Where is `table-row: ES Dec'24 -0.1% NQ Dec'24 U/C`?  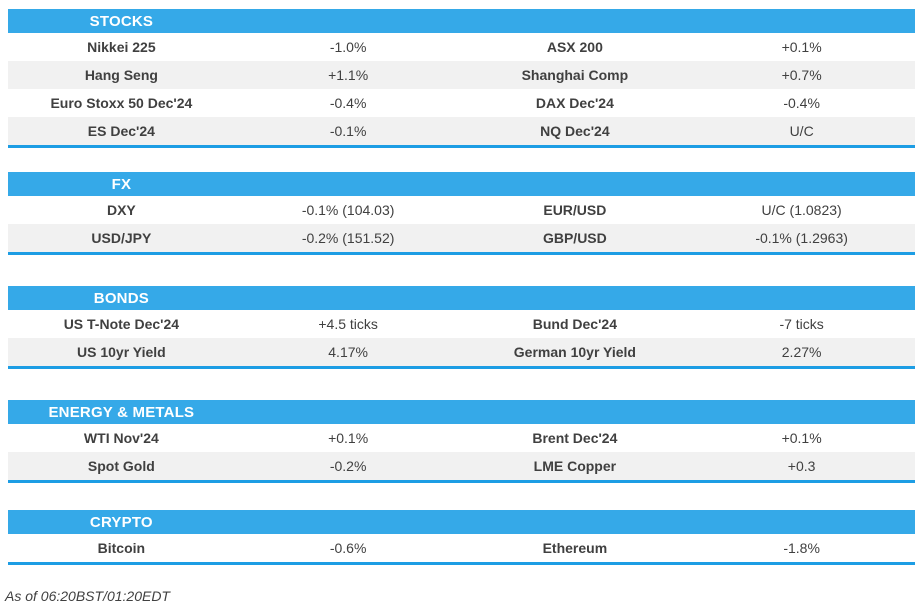 table-row: ES Dec'24 -0.1% NQ Dec'24 U/C is located at coordinates (461, 131).